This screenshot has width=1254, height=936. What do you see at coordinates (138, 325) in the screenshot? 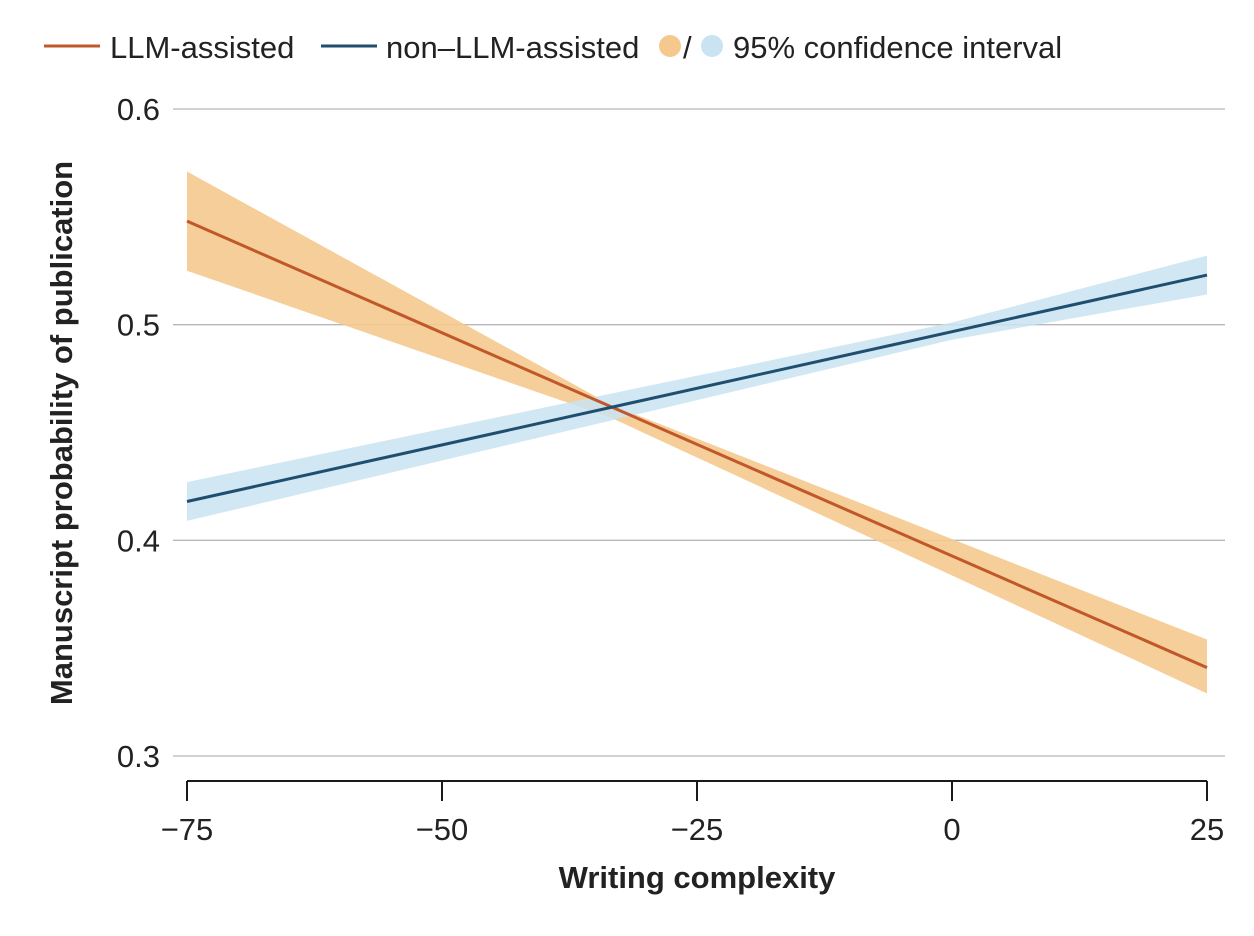
I see `y-tick-label-0.5: 0.5` at bounding box center [138, 325].